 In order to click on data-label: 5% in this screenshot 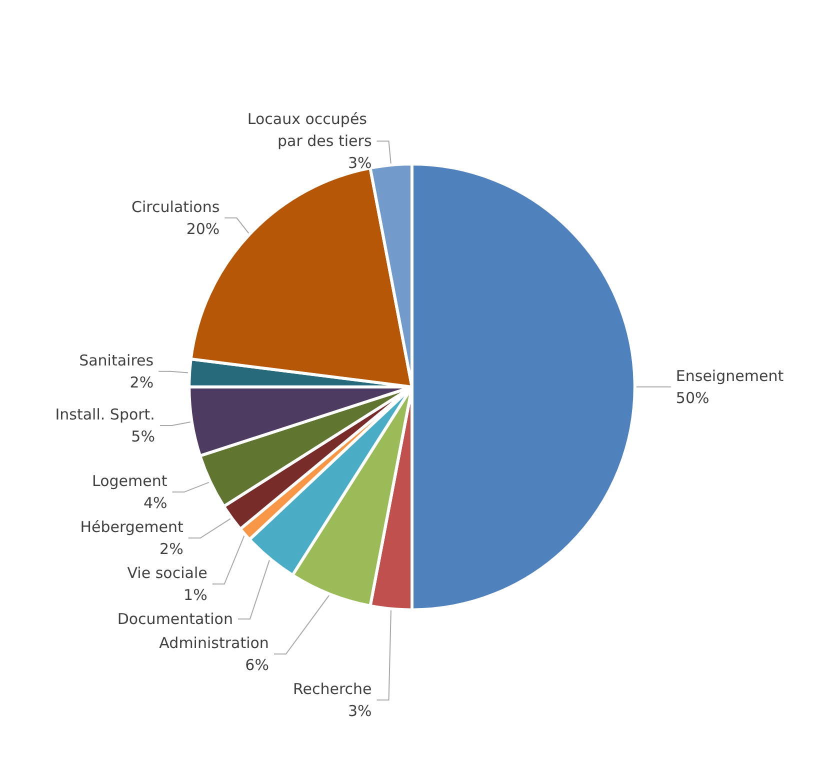, I will do `click(143, 437)`.